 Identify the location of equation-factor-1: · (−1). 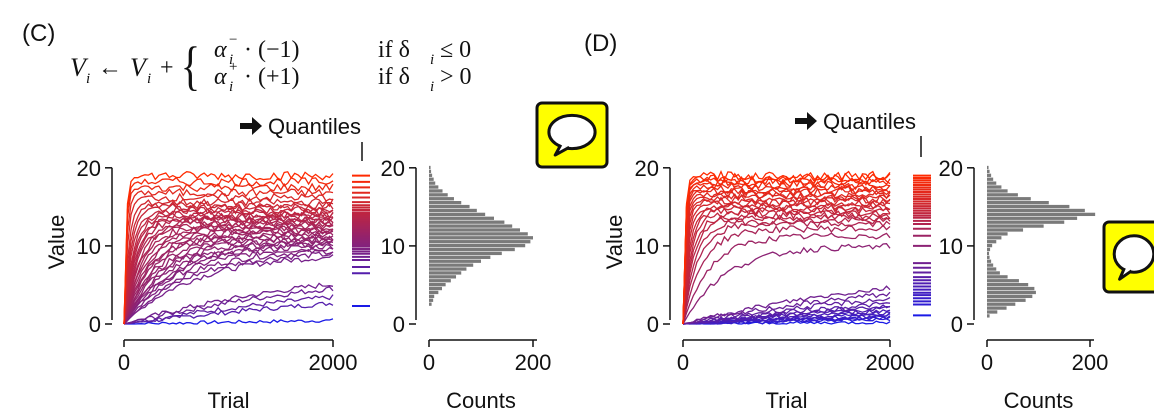
(272, 50).